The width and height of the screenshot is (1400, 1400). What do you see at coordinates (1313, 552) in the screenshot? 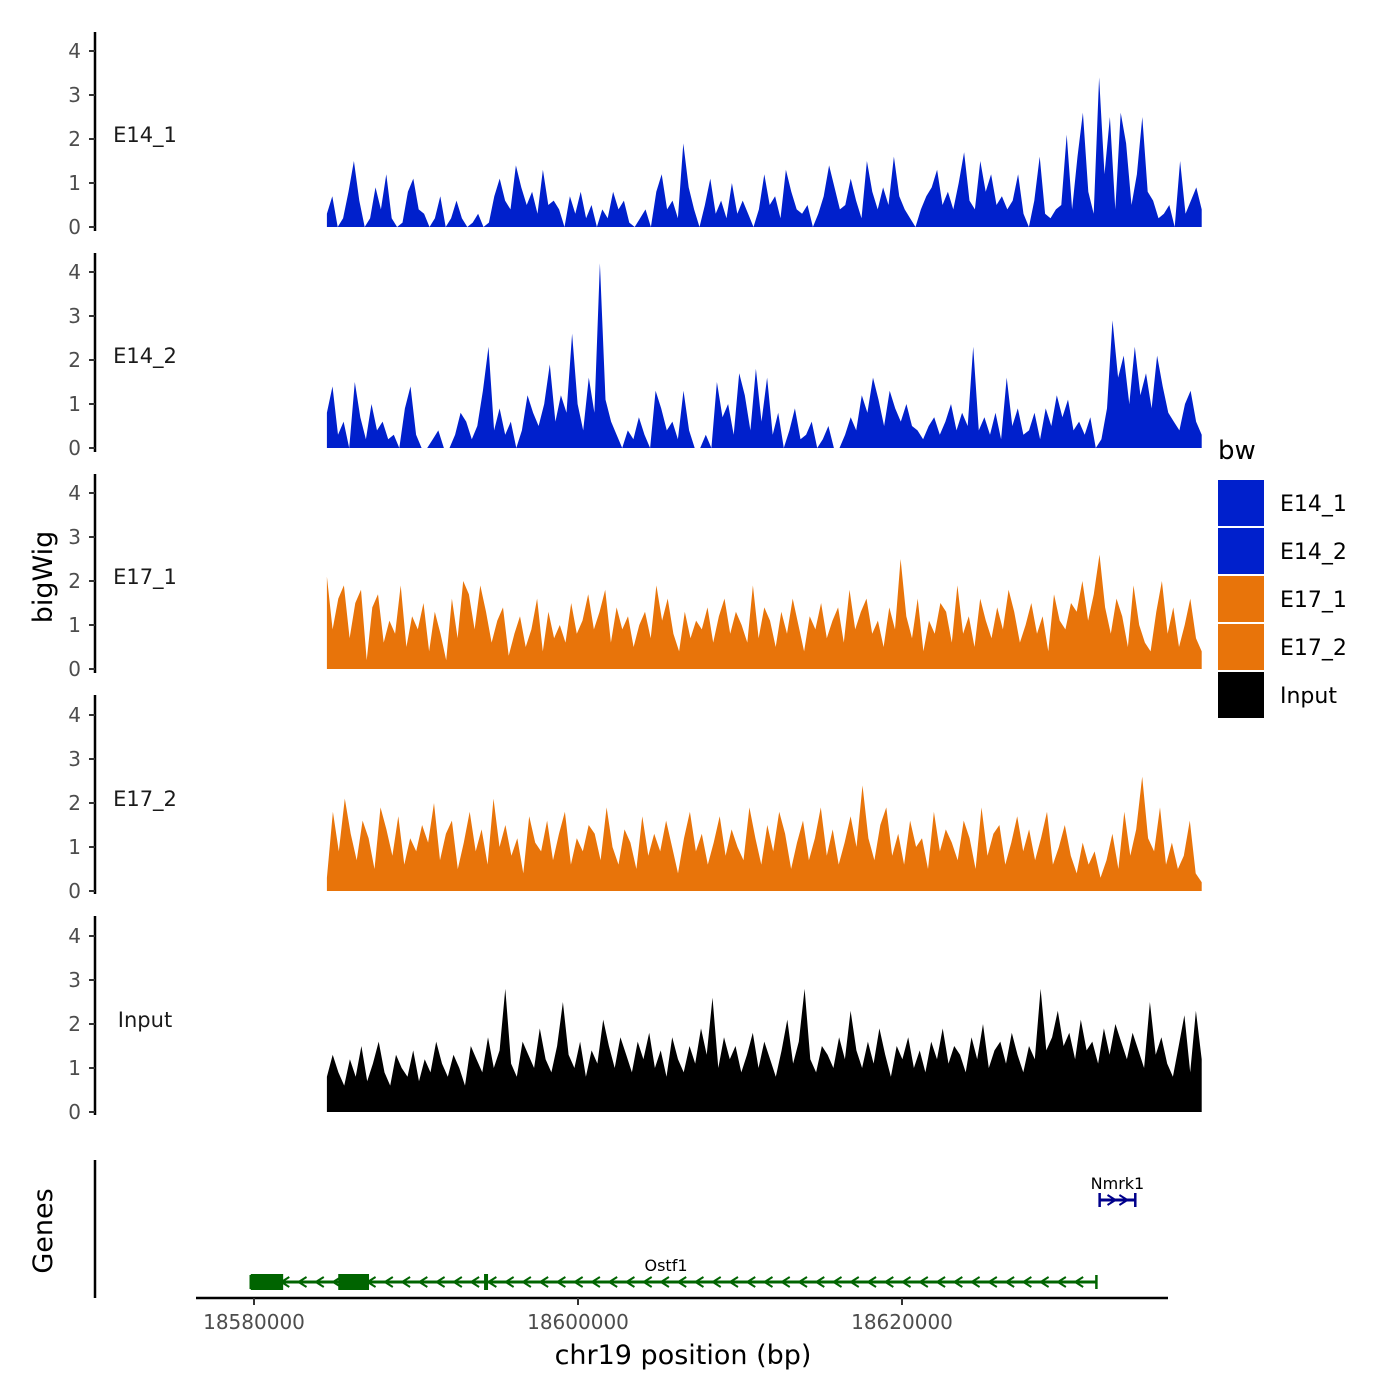
I see `legend-label: E14_2` at bounding box center [1313, 552].